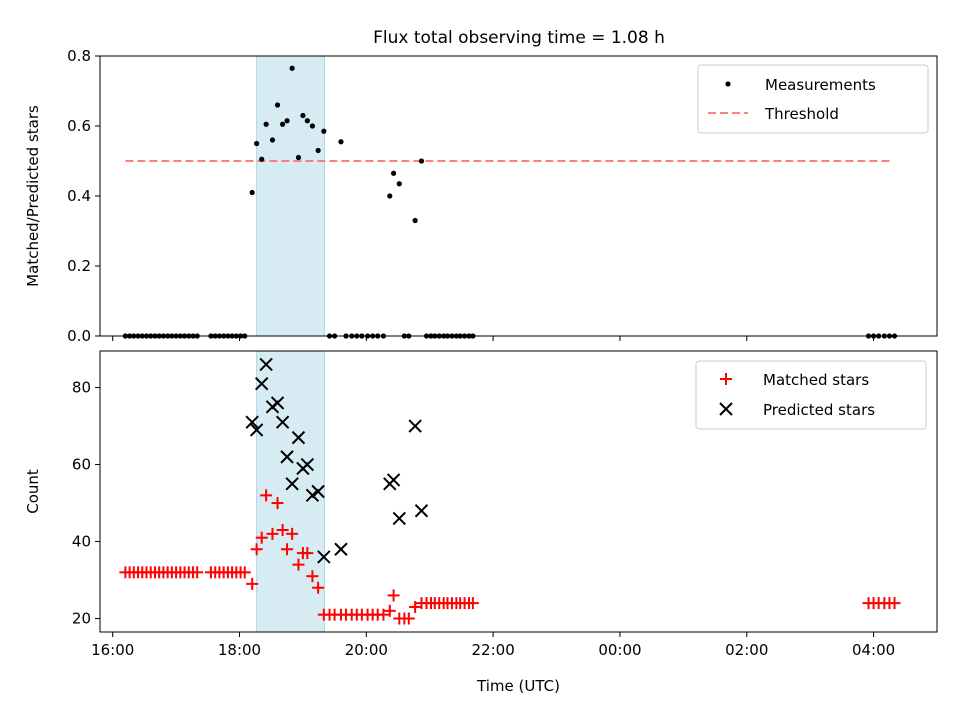 Image resolution: width=960 pixels, height=720 pixels. I want to click on y-tick-label: 40, so click(81, 542).